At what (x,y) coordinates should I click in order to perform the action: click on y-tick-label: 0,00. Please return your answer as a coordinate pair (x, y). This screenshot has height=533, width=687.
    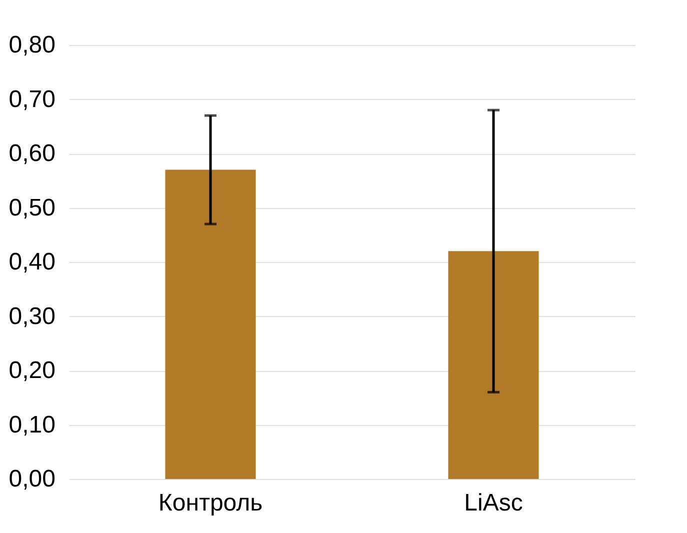
    Looking at the image, I should click on (32, 479).